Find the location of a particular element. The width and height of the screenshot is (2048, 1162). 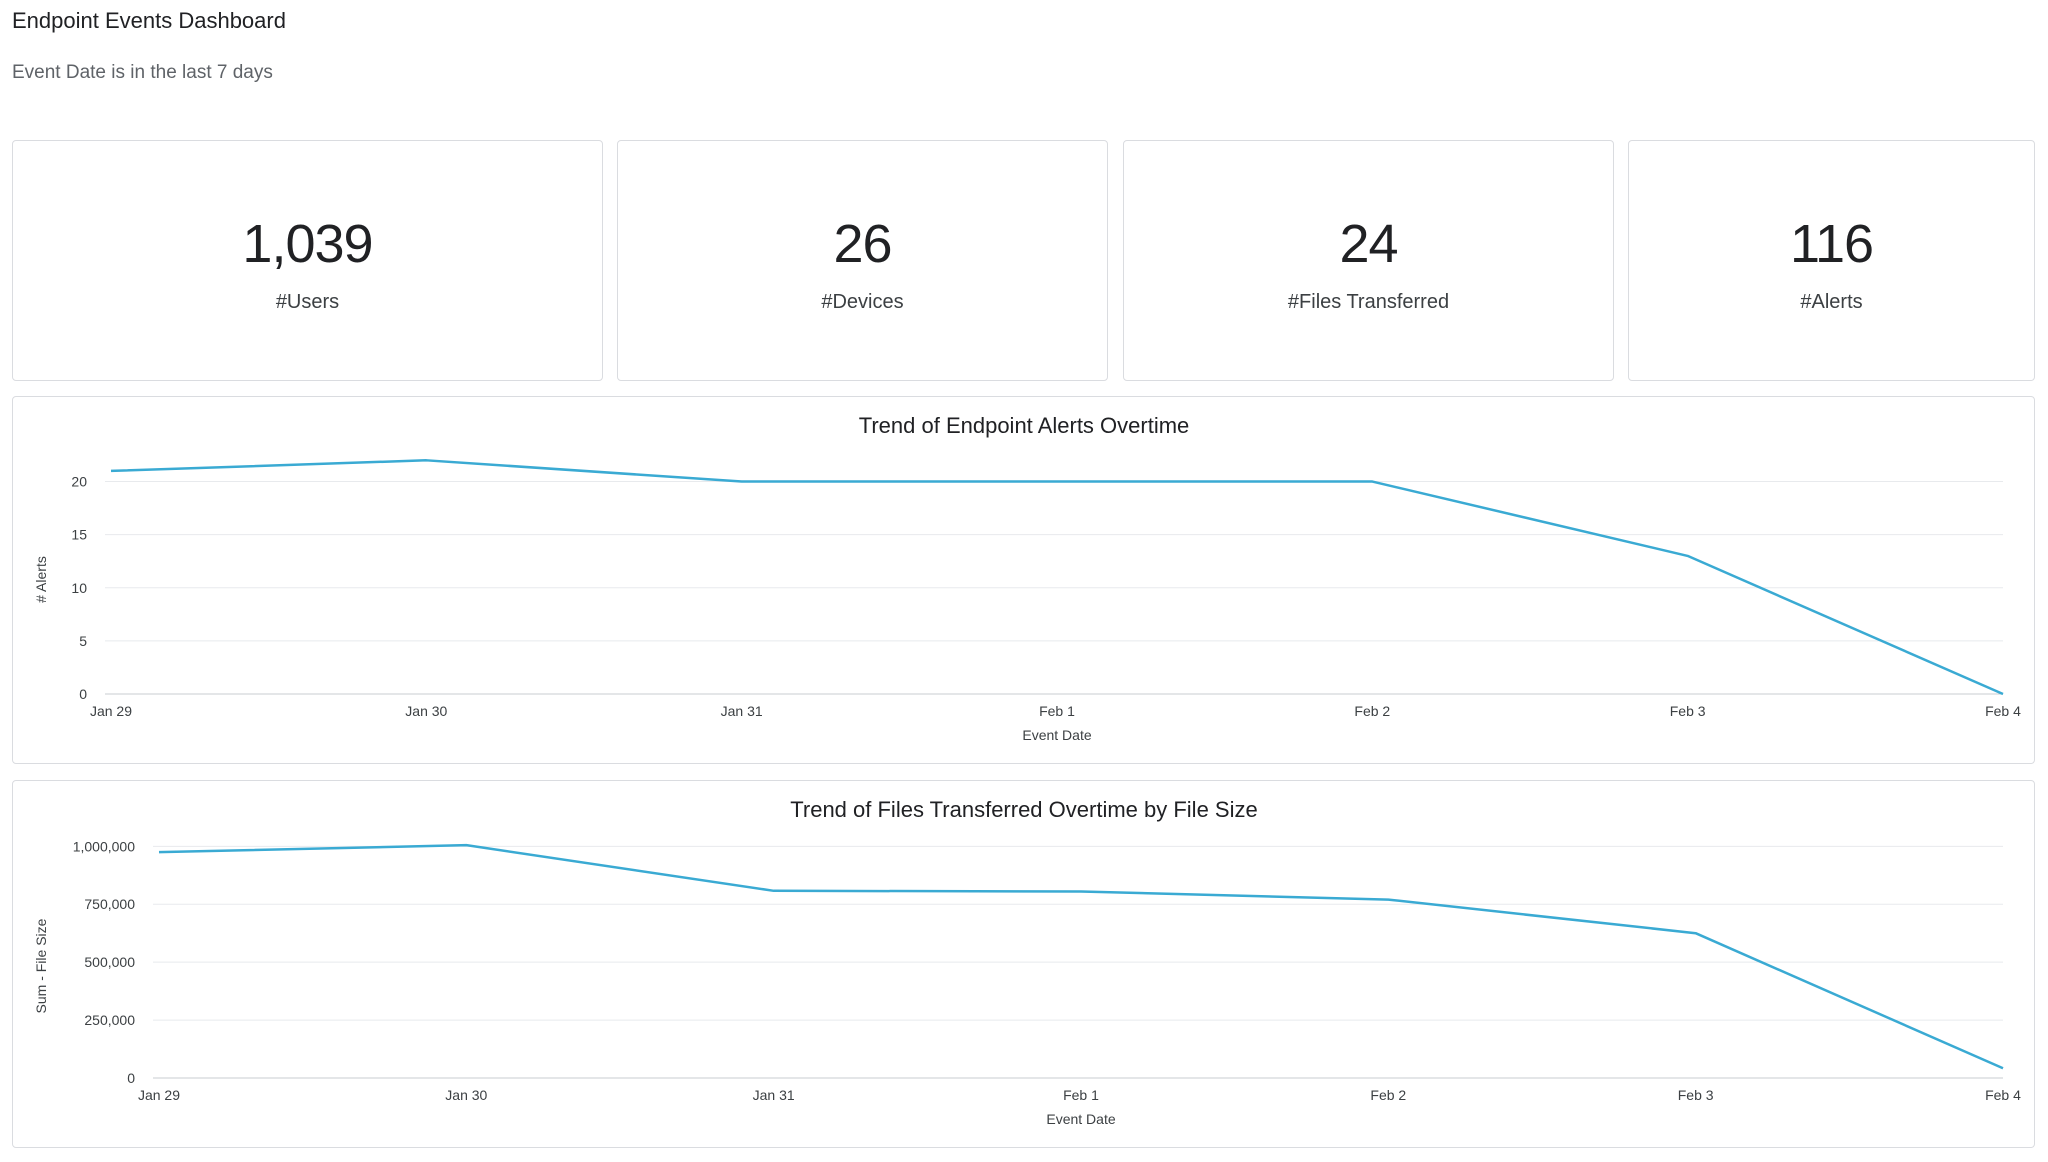

kpi-value: 24 is located at coordinates (1368, 244).